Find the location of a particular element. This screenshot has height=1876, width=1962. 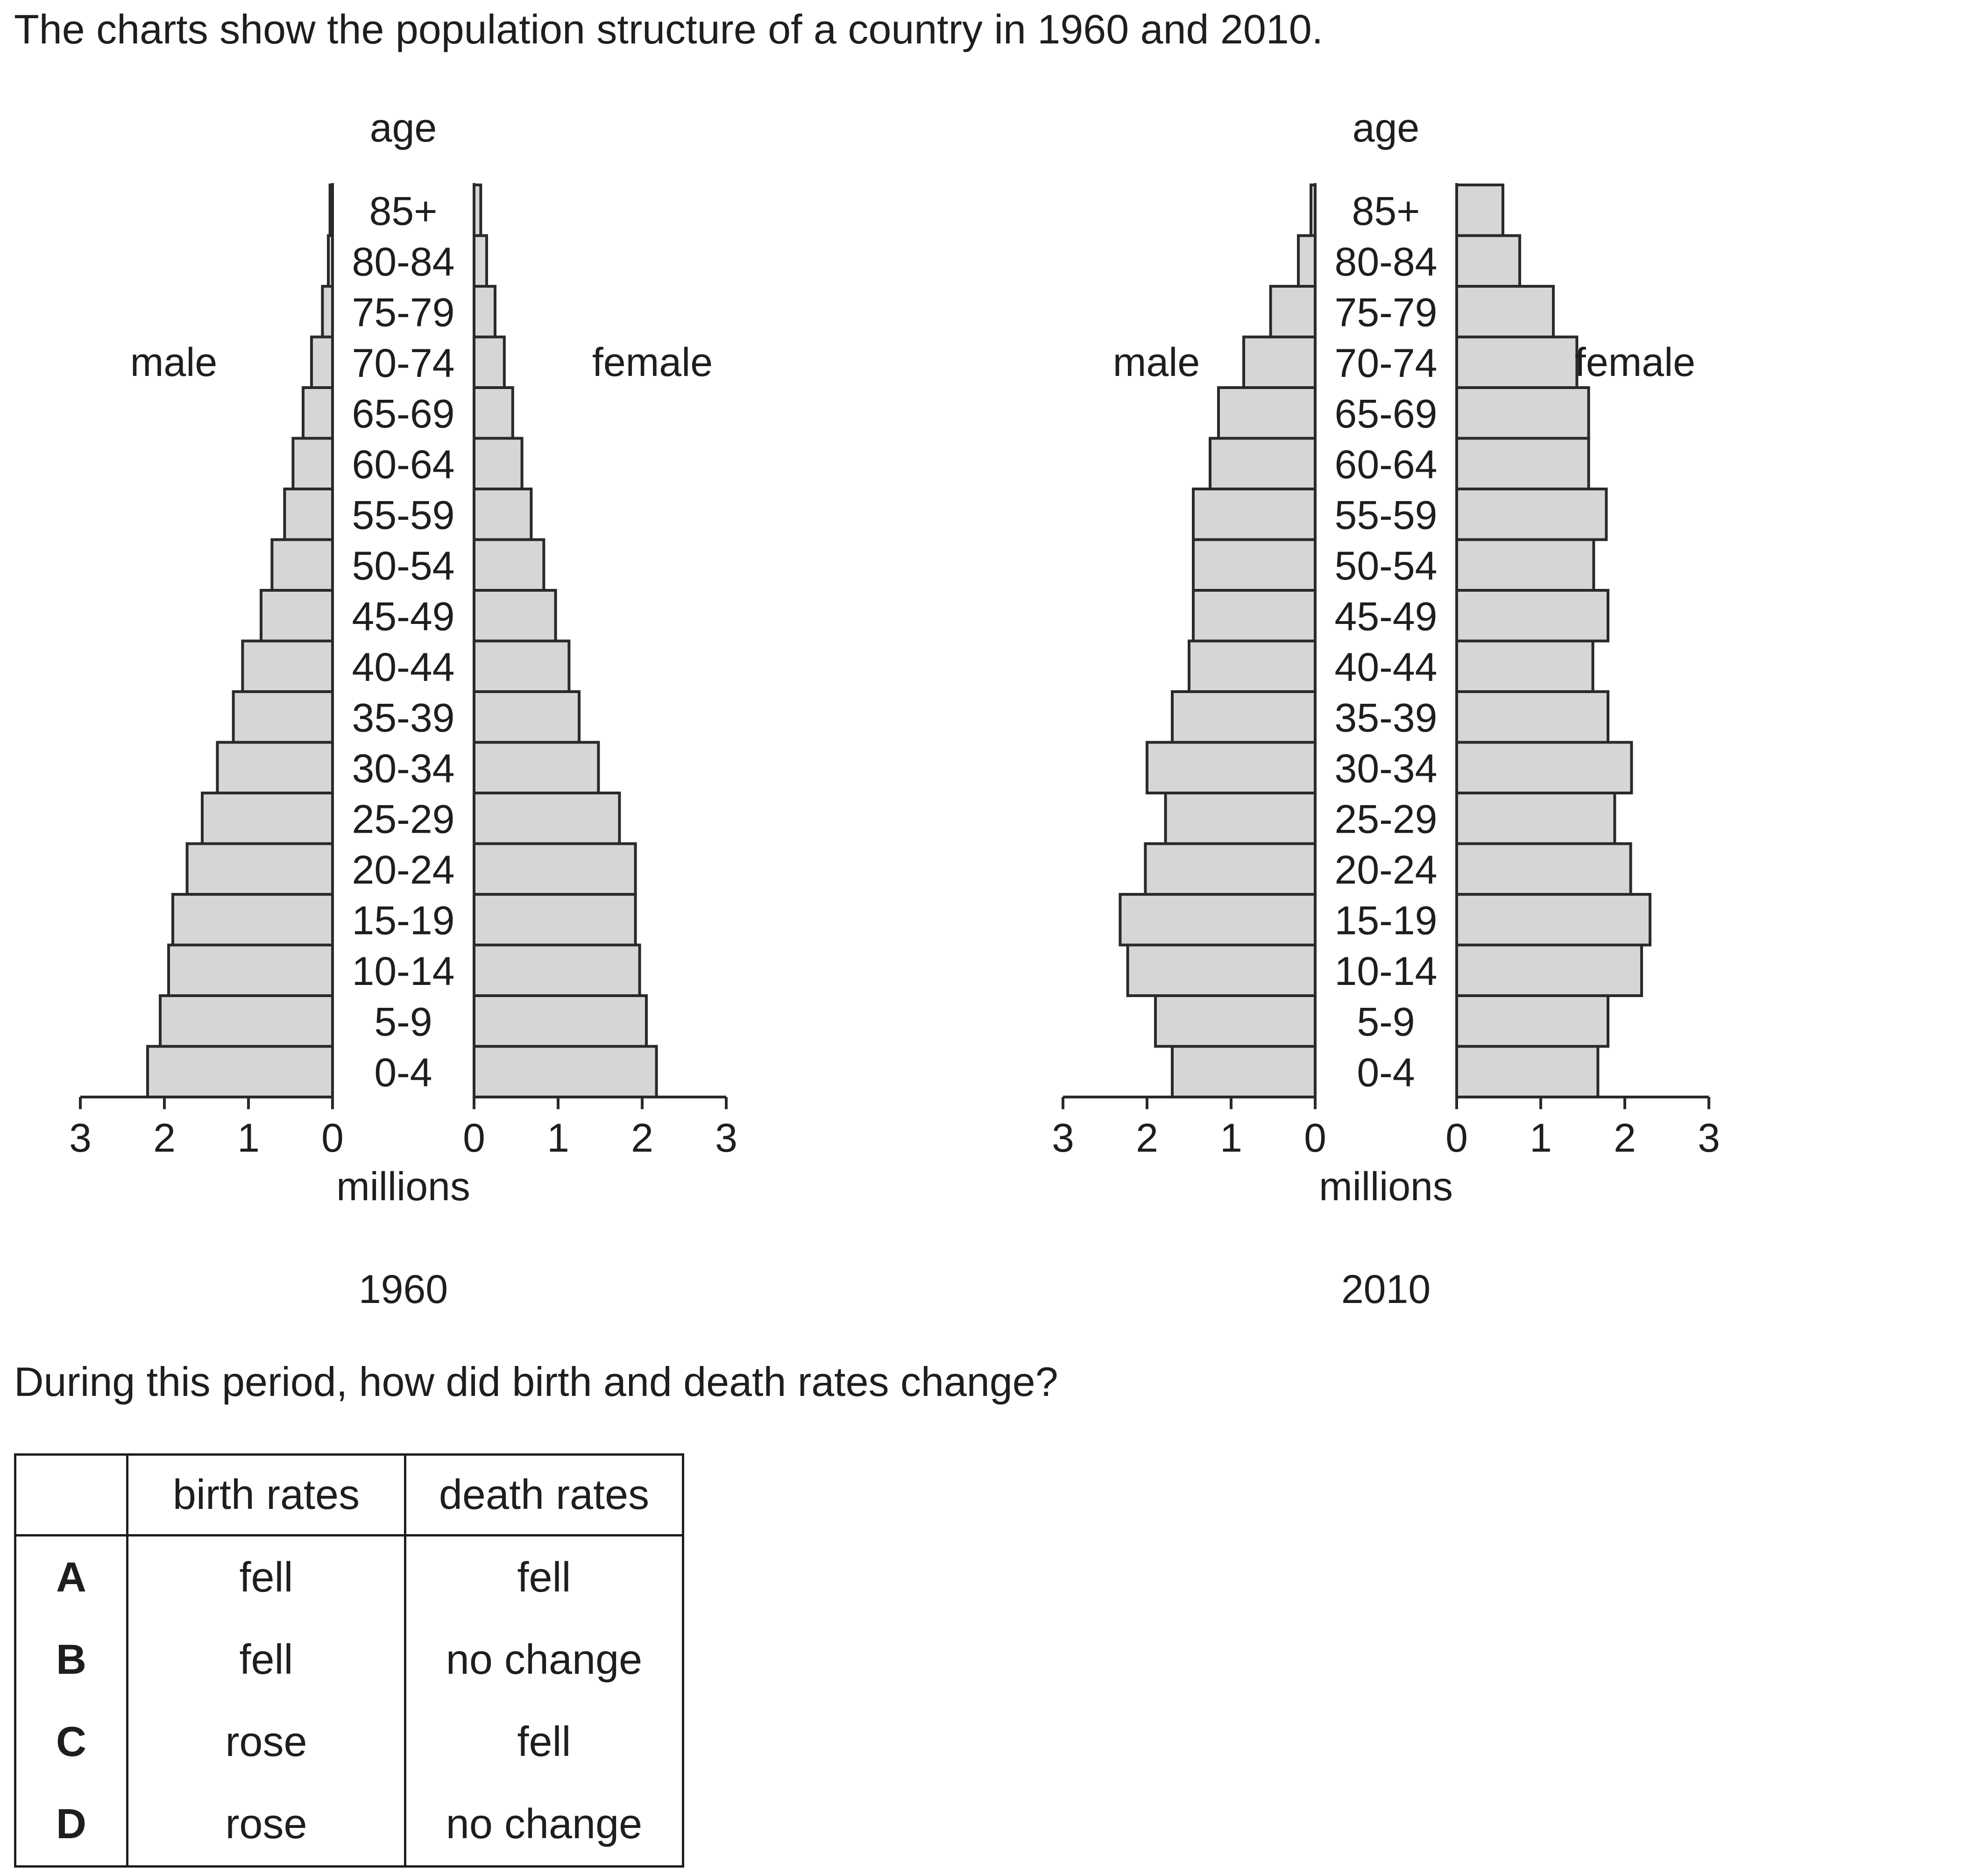

male-tick-label: 3 is located at coordinates (80, 1138).